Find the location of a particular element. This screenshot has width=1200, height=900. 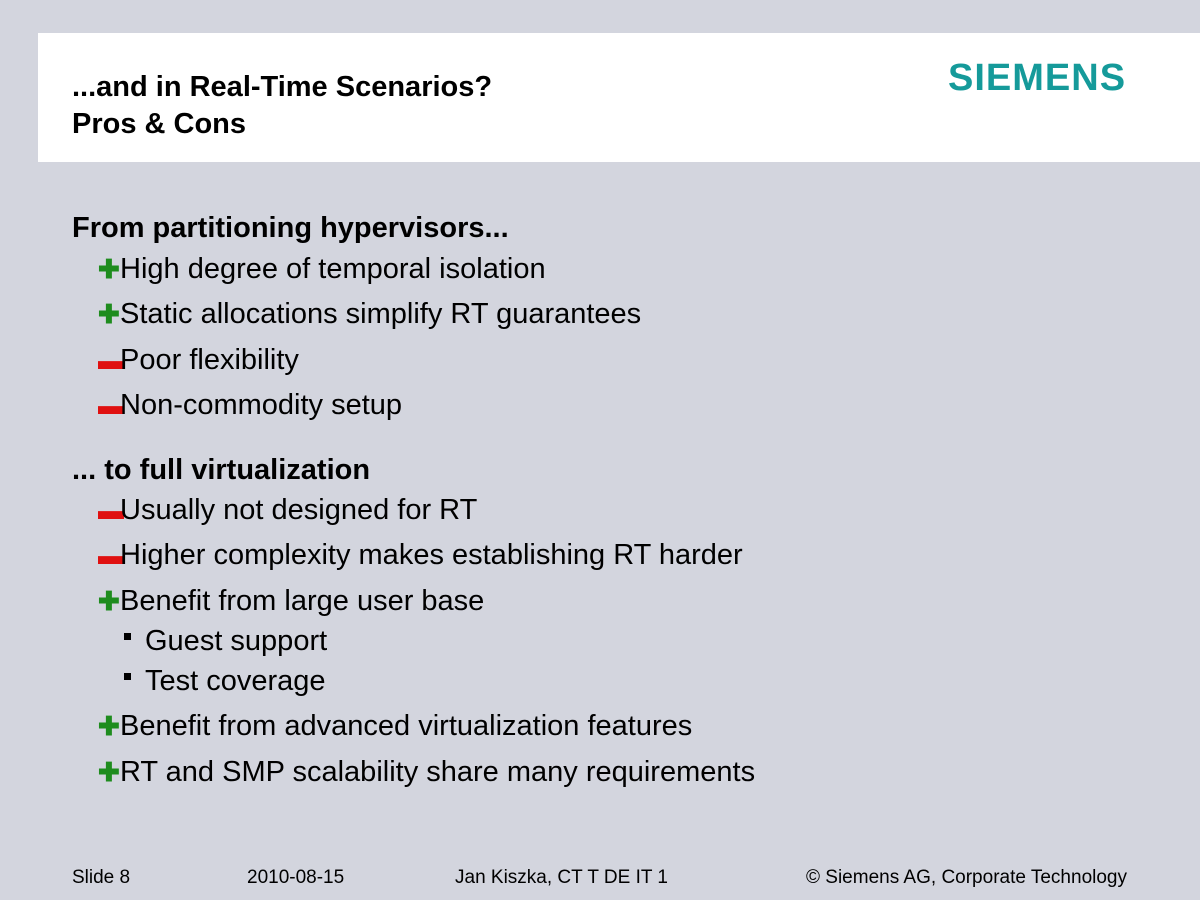

list-item: ▬ Poor flexibility is located at coordinates (198, 360).